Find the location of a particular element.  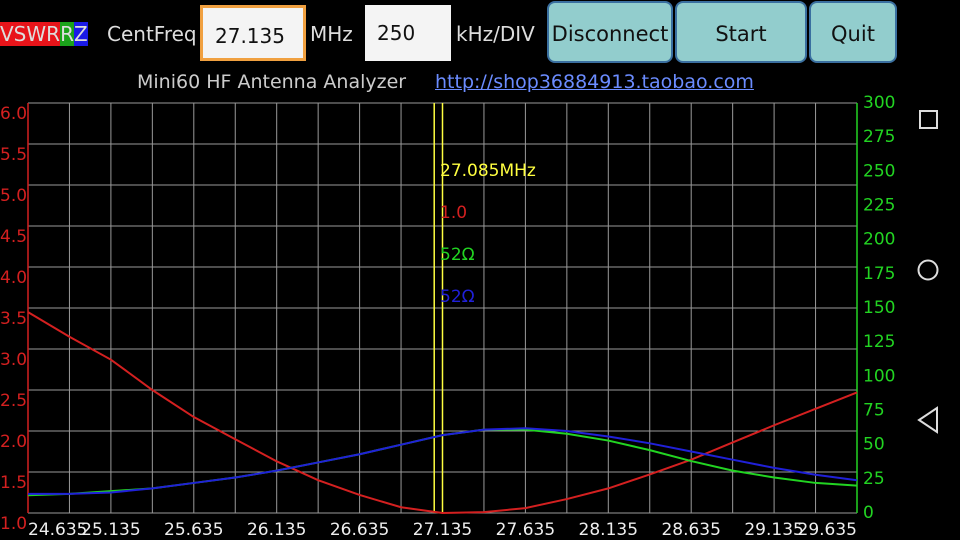

y2-tick-label: 300 is located at coordinates (879, 103).